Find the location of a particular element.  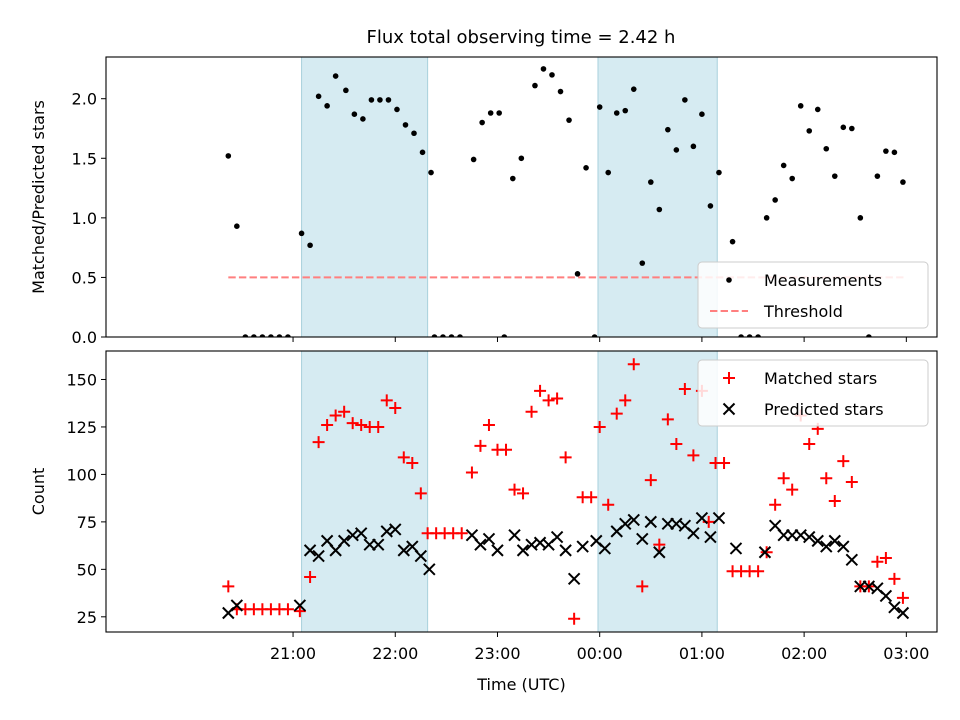

shaded-interval is located at coordinates (365, 491).